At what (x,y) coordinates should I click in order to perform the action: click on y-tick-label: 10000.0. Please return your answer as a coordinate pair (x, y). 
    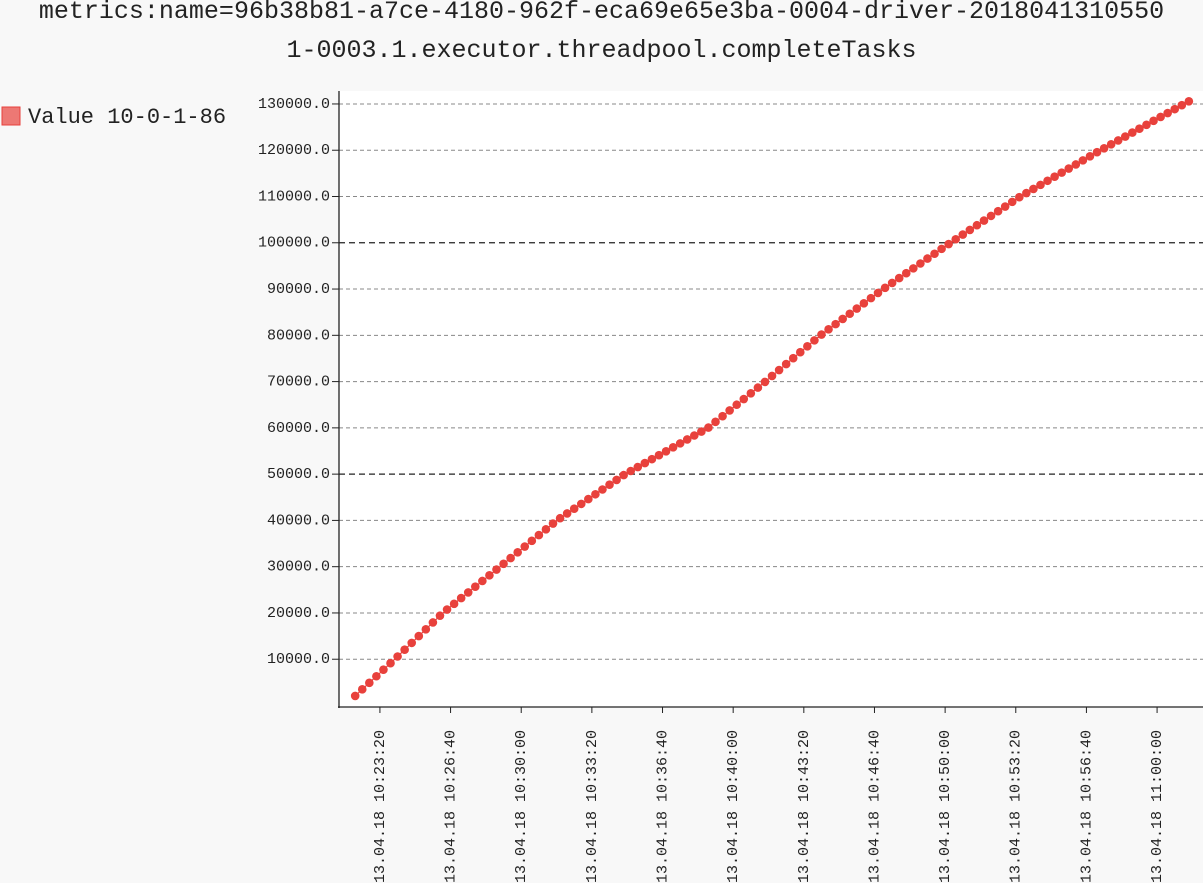
    Looking at the image, I should click on (298, 659).